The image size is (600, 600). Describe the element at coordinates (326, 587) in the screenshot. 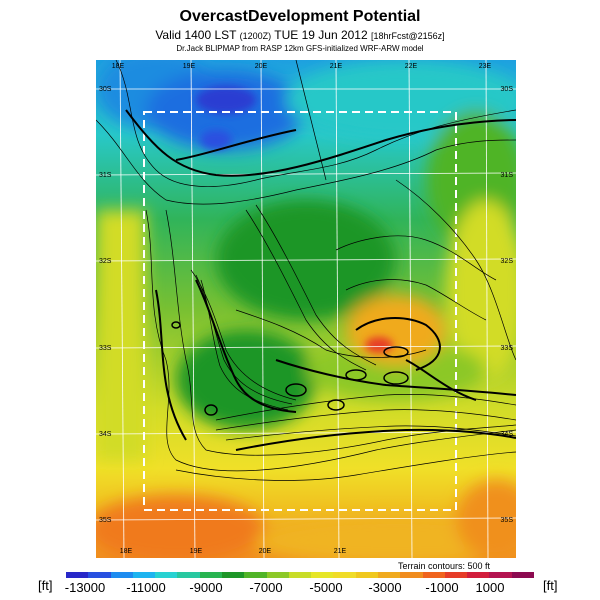

I see `color-scale-tick: -5000` at that location.